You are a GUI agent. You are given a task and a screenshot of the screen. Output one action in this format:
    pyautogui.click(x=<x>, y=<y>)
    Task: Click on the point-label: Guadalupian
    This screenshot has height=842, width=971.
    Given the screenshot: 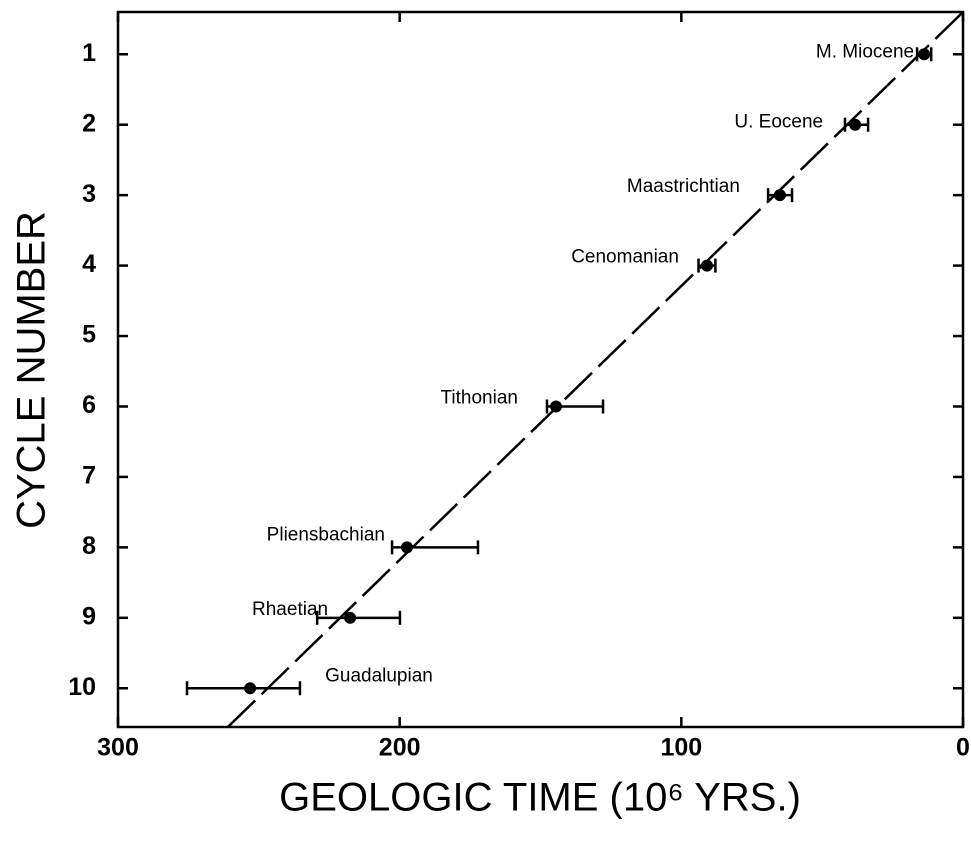 What is the action you would take?
    pyautogui.click(x=379, y=675)
    